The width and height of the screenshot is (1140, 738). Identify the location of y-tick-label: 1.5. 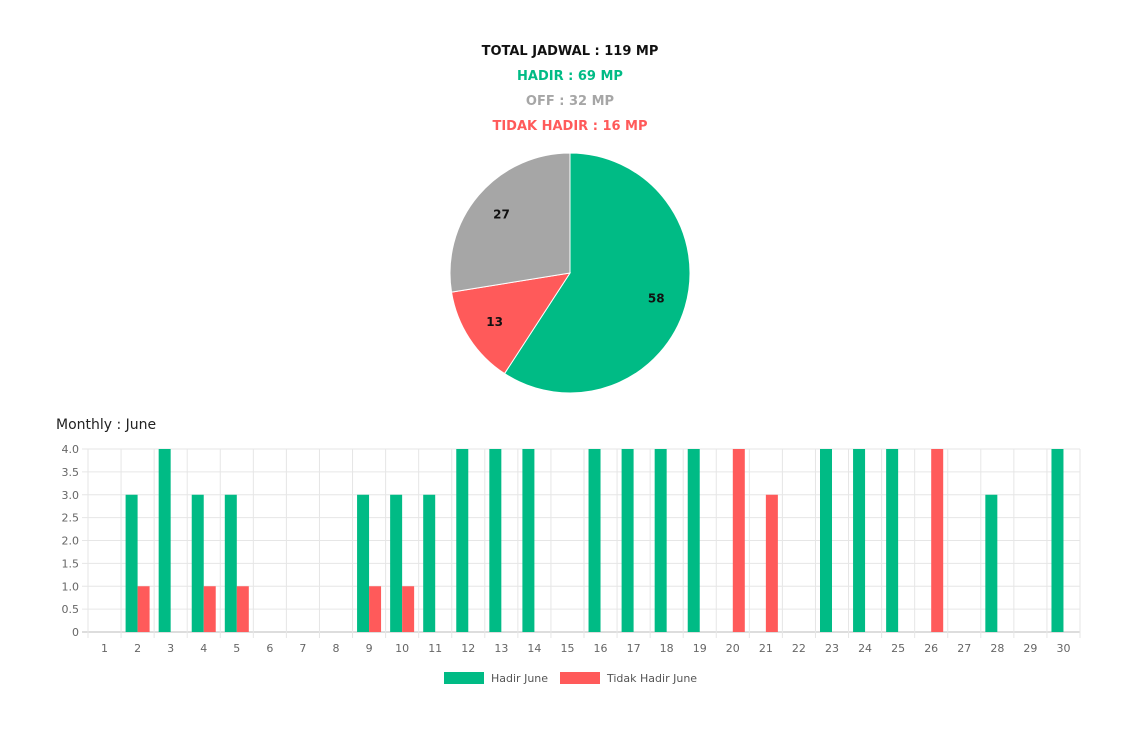
(71, 563).